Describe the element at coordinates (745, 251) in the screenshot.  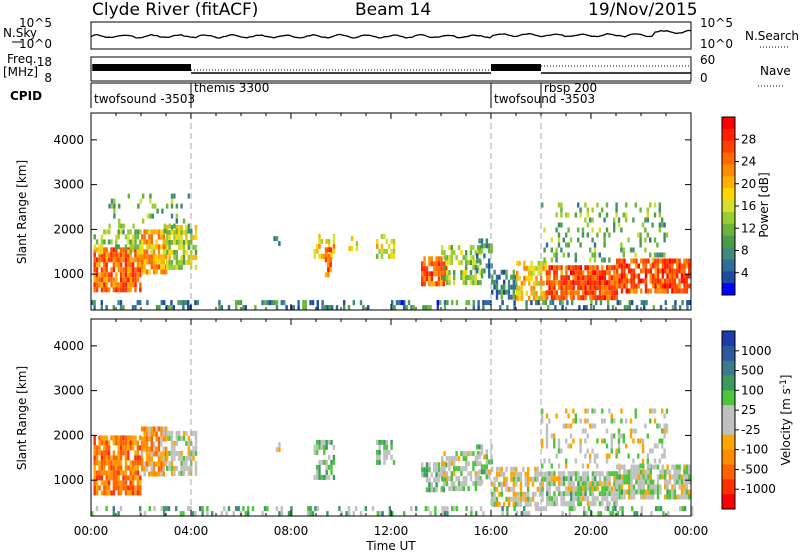
I see `colorbar-tick-label: 8` at that location.